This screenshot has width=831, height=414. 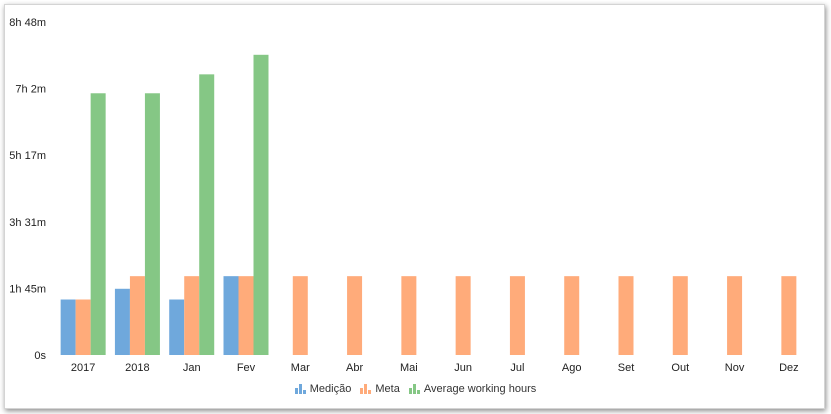 I want to click on bar-meta-jun, so click(x=463, y=315).